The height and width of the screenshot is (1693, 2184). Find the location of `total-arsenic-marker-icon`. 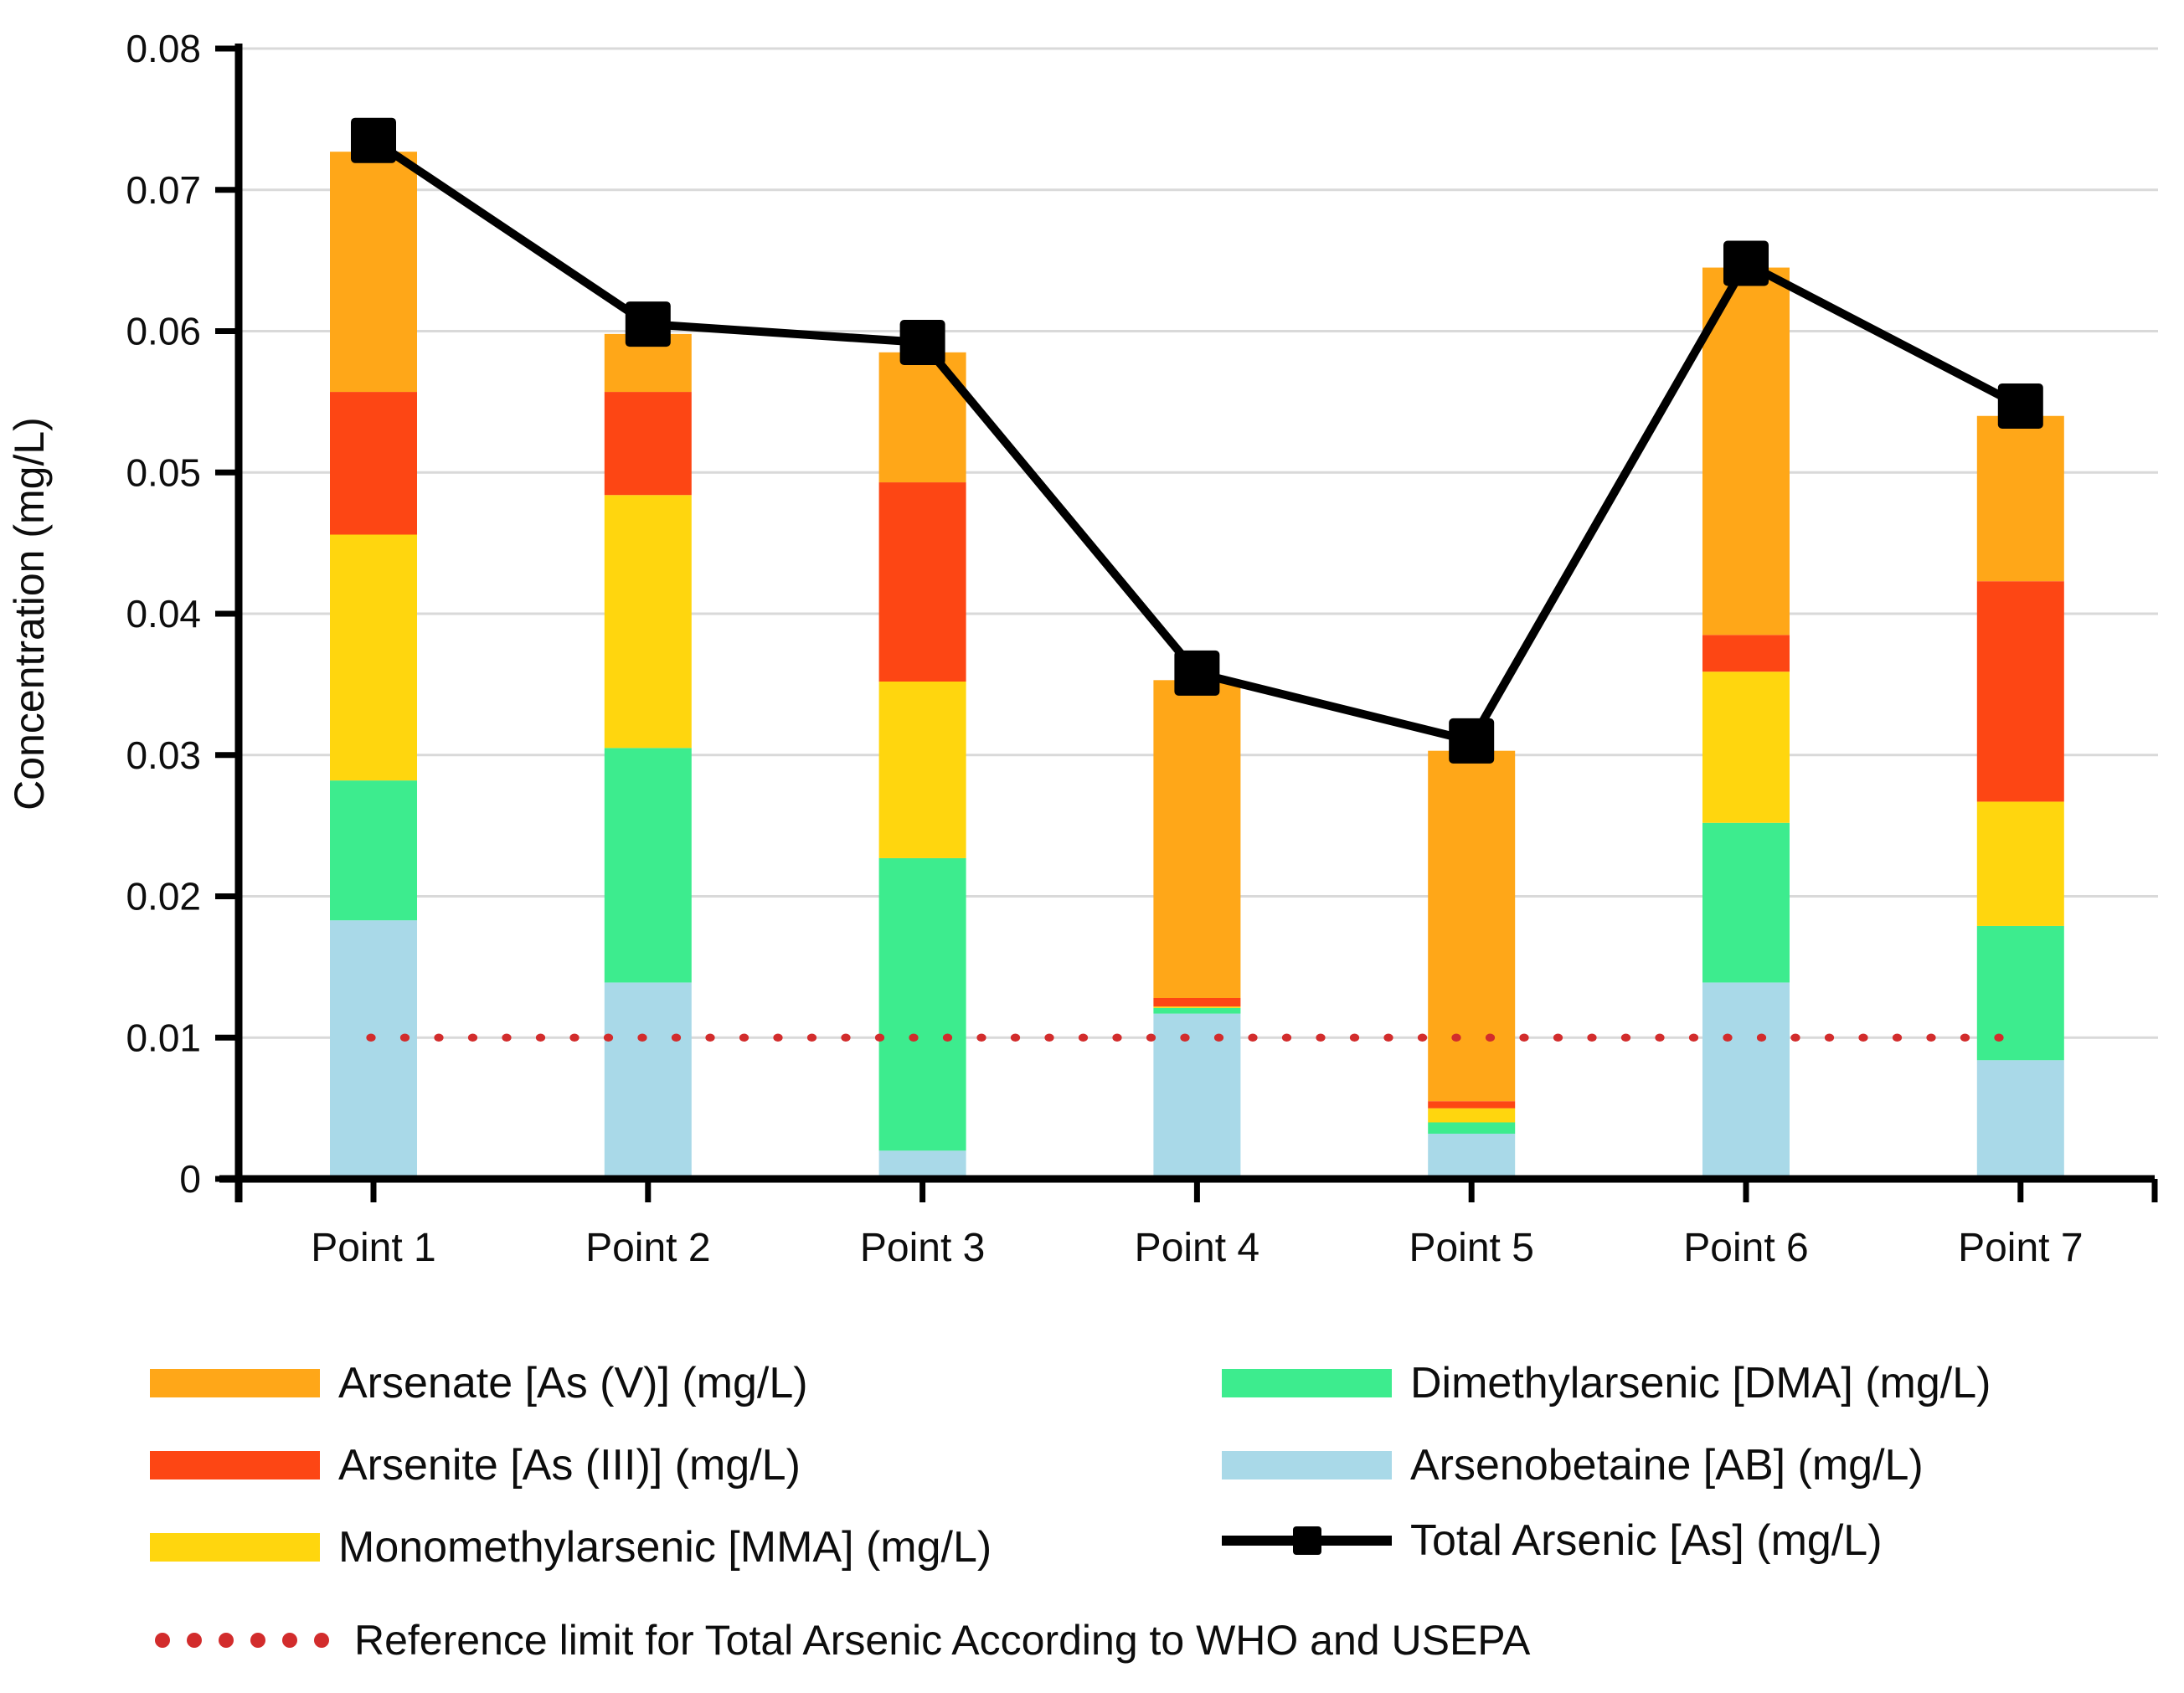

total-arsenic-marker-icon is located at coordinates (1306, 1540).